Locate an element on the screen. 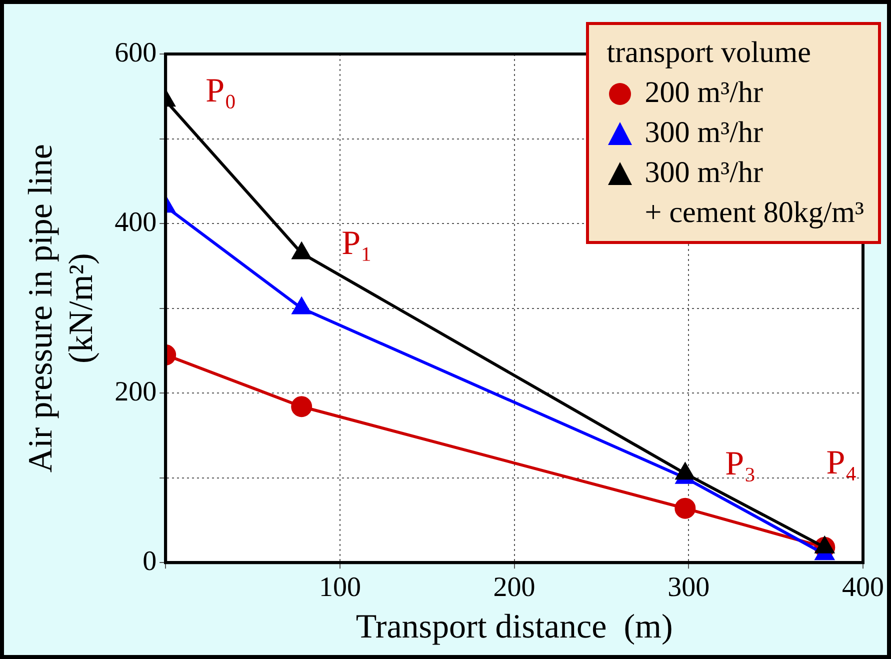  y-tick-label: 0 is located at coordinates (149, 561).